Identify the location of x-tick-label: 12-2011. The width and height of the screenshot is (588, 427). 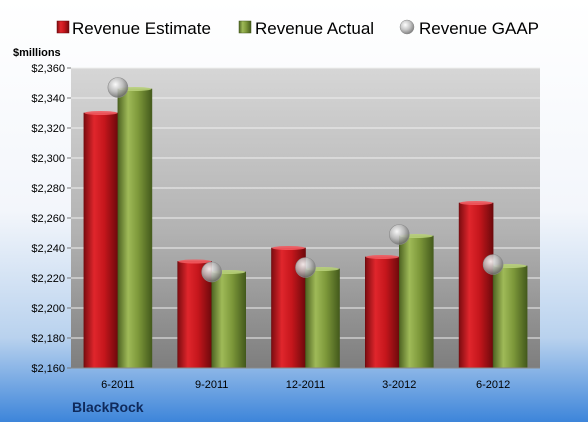
(306, 385).